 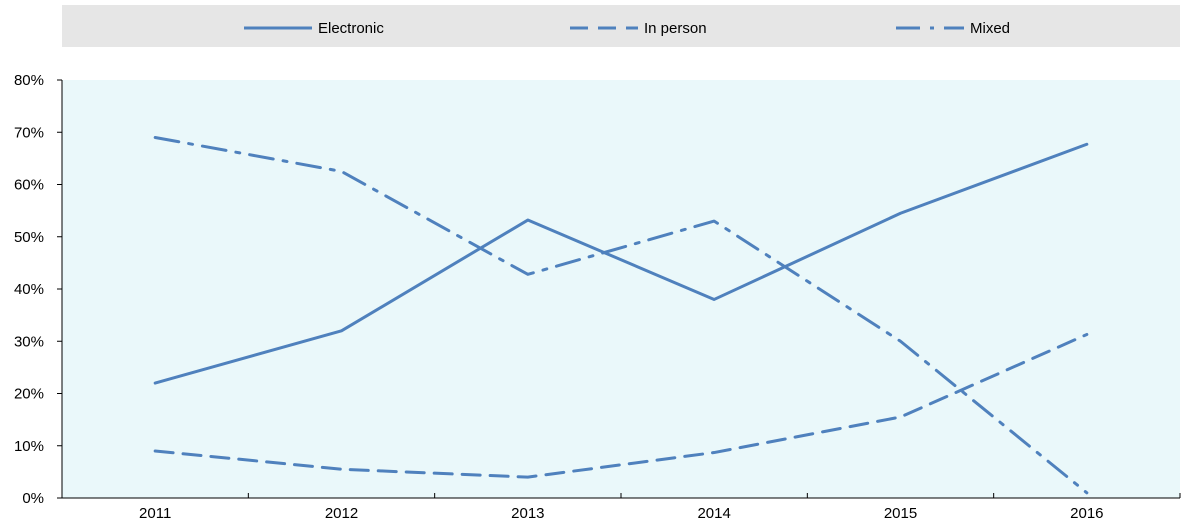 I want to click on y-tick-label: 20%, so click(x=29, y=394).